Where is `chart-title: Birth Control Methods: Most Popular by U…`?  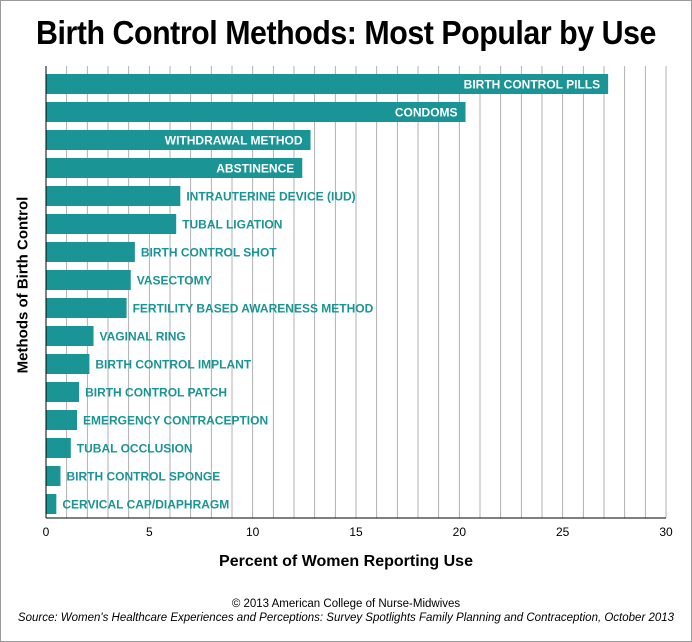
chart-title: Birth Control Methods: Most Popular by U… is located at coordinates (346, 32).